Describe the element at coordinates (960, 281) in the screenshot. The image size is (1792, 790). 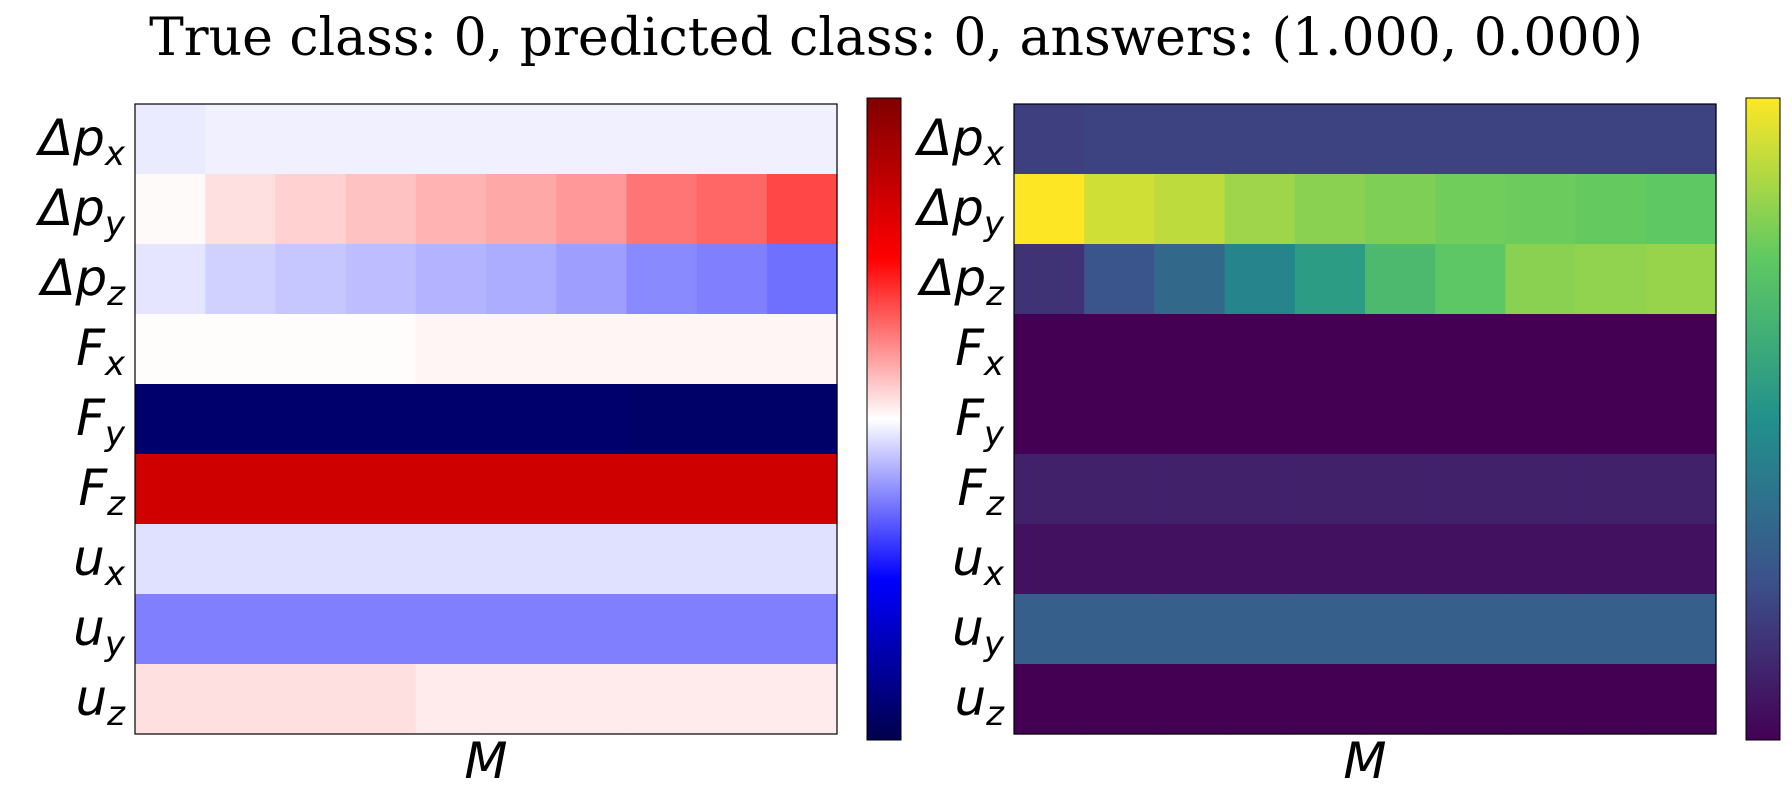
I see `row-tick-label: Δpz` at that location.